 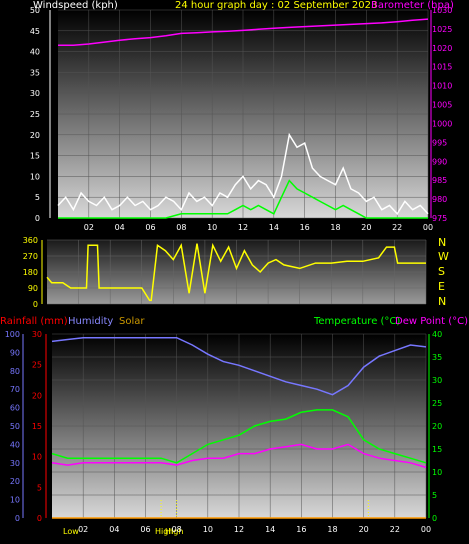 I want to click on wind-dir-letter-n-bottom: N, so click(x=442, y=301).